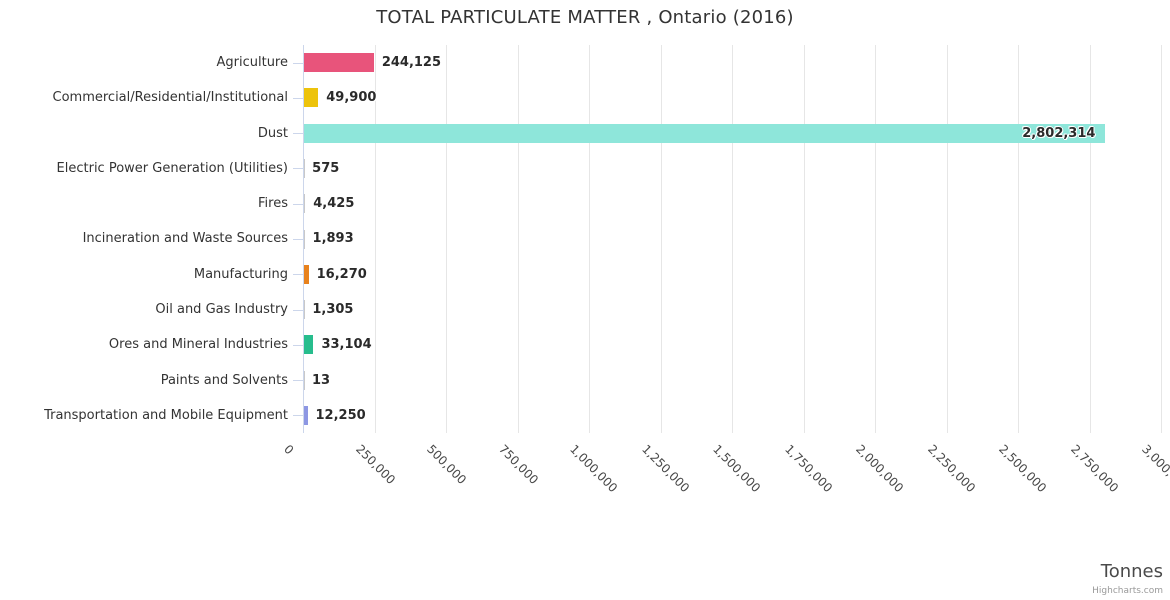 Image resolution: width=1170 pixels, height=600 pixels. Describe the element at coordinates (289, 450) in the screenshot. I see `x-axis-tick-label: 0` at that location.